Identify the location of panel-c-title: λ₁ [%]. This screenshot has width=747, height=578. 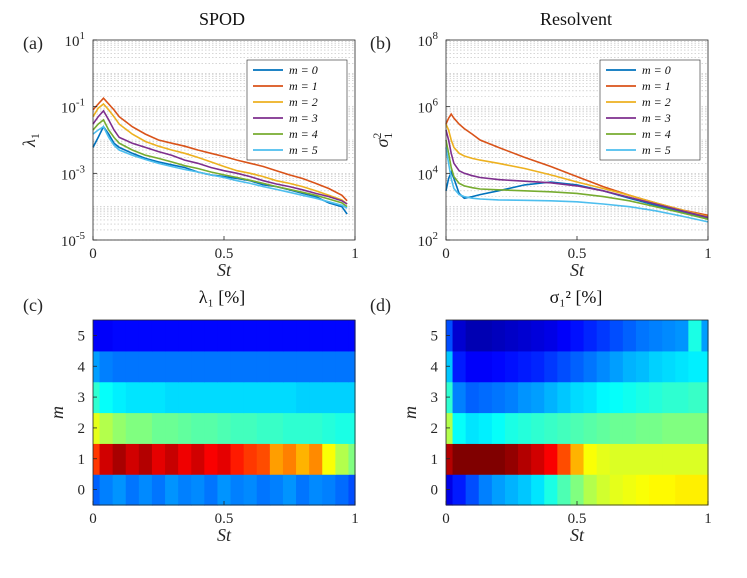
(222, 297).